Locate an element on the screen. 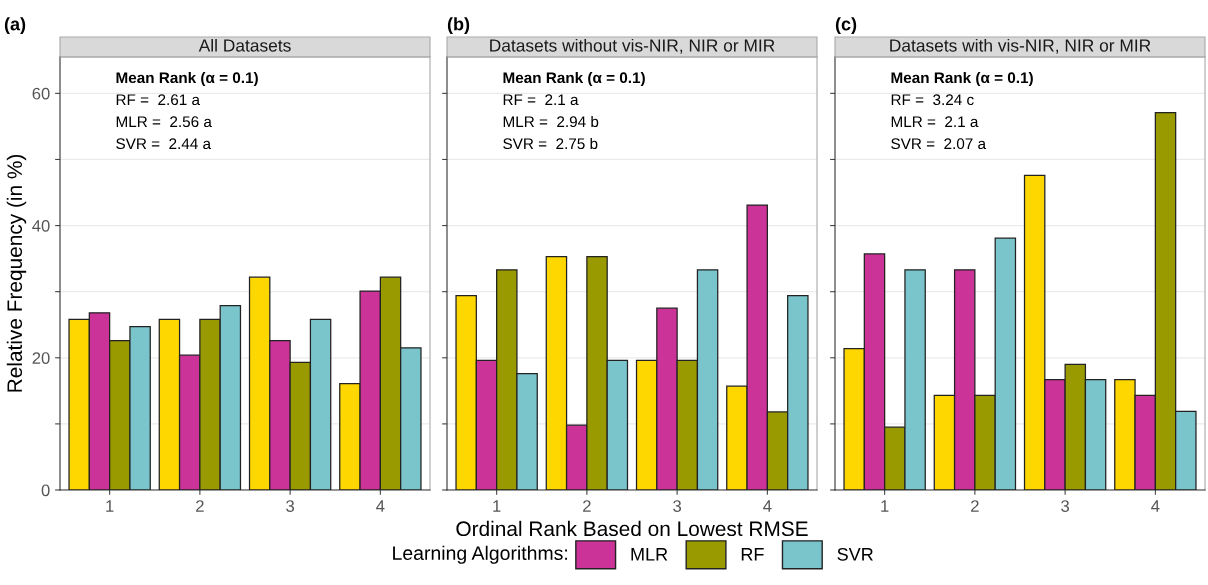 The width and height of the screenshot is (1208, 585). annotation: RF = 2.1 a is located at coordinates (541, 100).